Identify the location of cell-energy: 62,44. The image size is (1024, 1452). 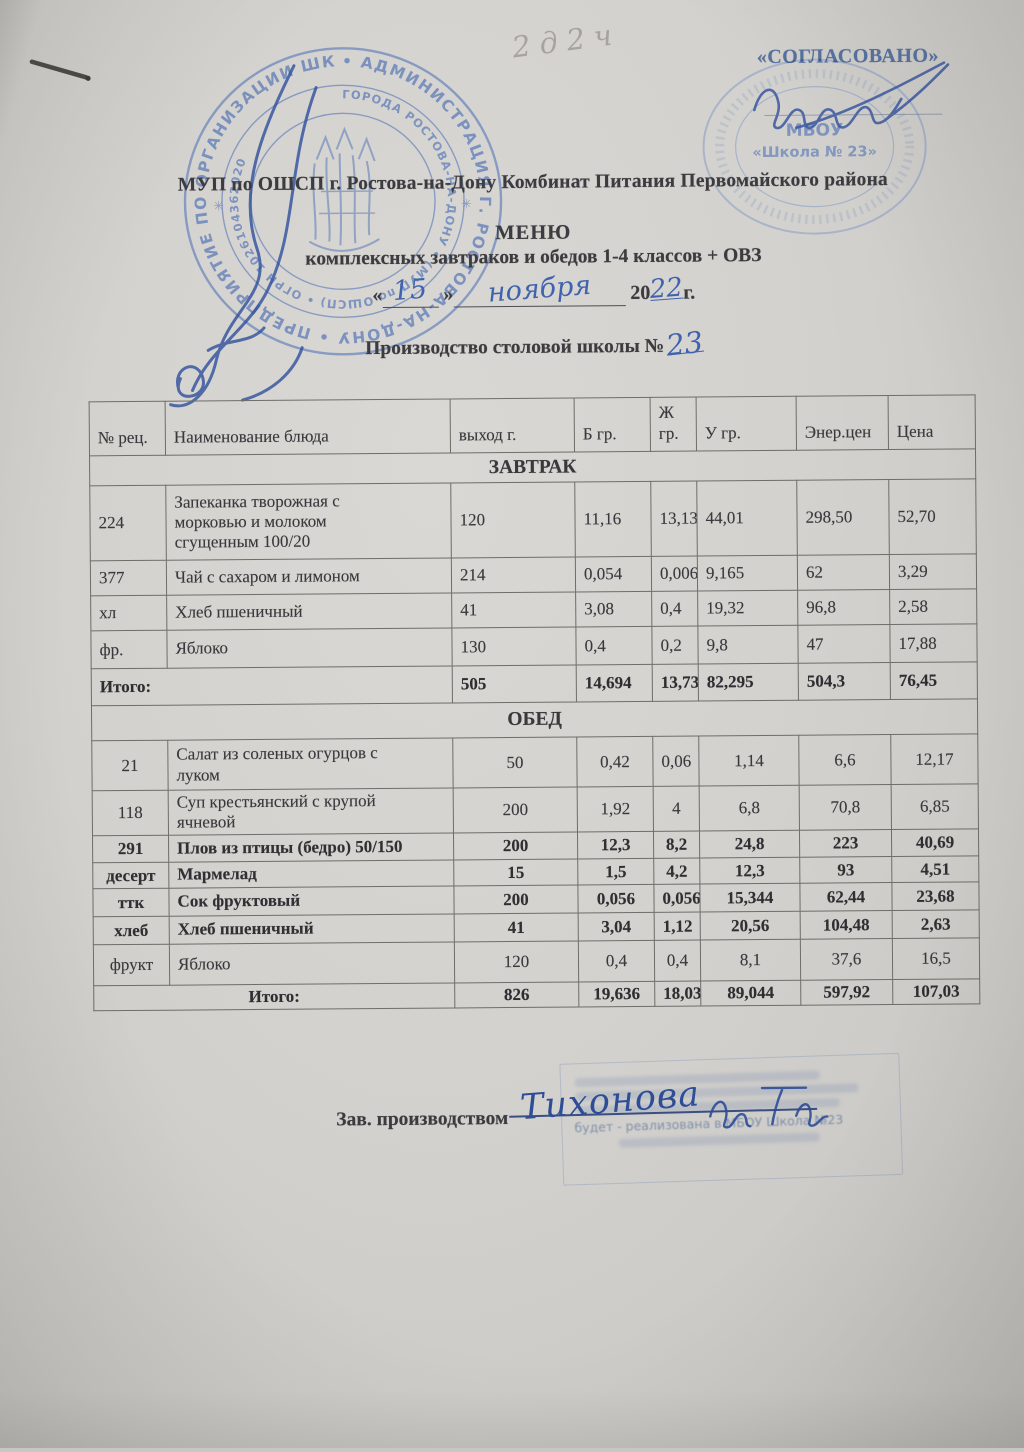
(846, 897).